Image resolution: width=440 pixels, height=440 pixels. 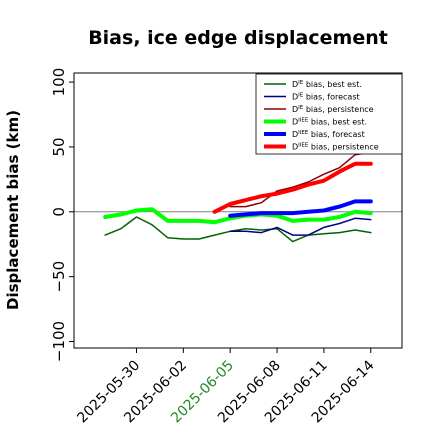 I want to click on legend-label: DIE bias, persistence, so click(x=333, y=109).